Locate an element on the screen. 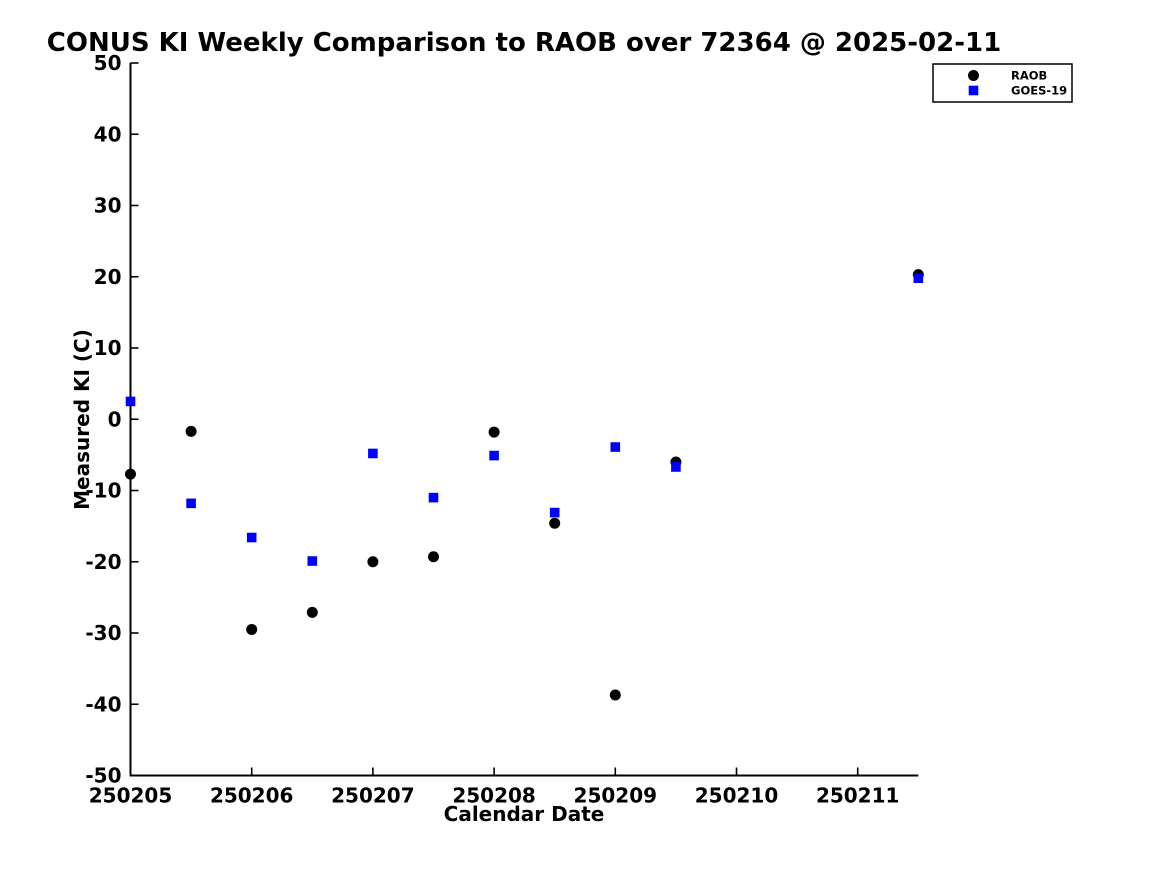  legend: RAOB GOES-19 is located at coordinates (1002, 83).